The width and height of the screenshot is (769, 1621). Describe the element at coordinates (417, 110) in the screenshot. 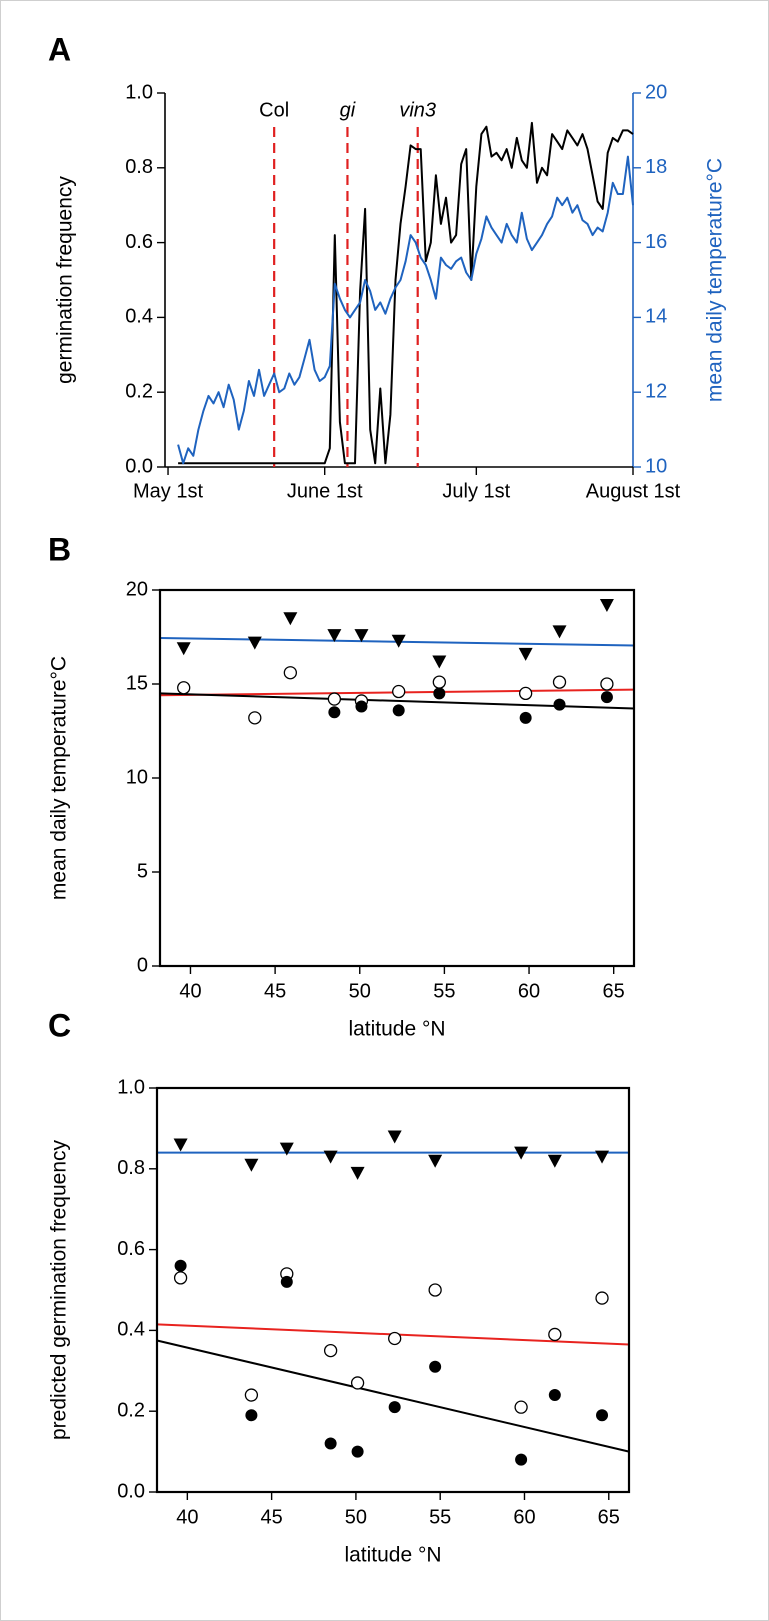

I see `marker-label: vin3` at that location.